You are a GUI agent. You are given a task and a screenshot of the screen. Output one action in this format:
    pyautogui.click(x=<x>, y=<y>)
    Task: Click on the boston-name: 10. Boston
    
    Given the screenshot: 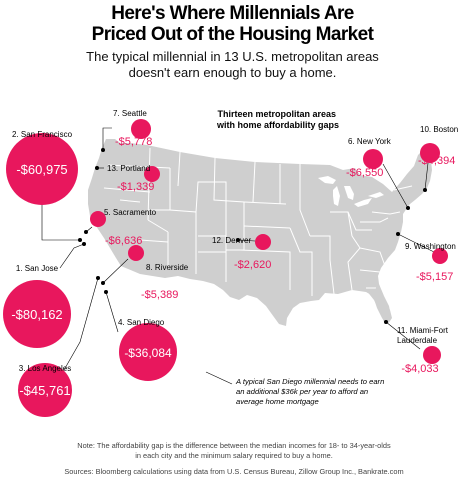 What is the action you would take?
    pyautogui.click(x=439, y=129)
    